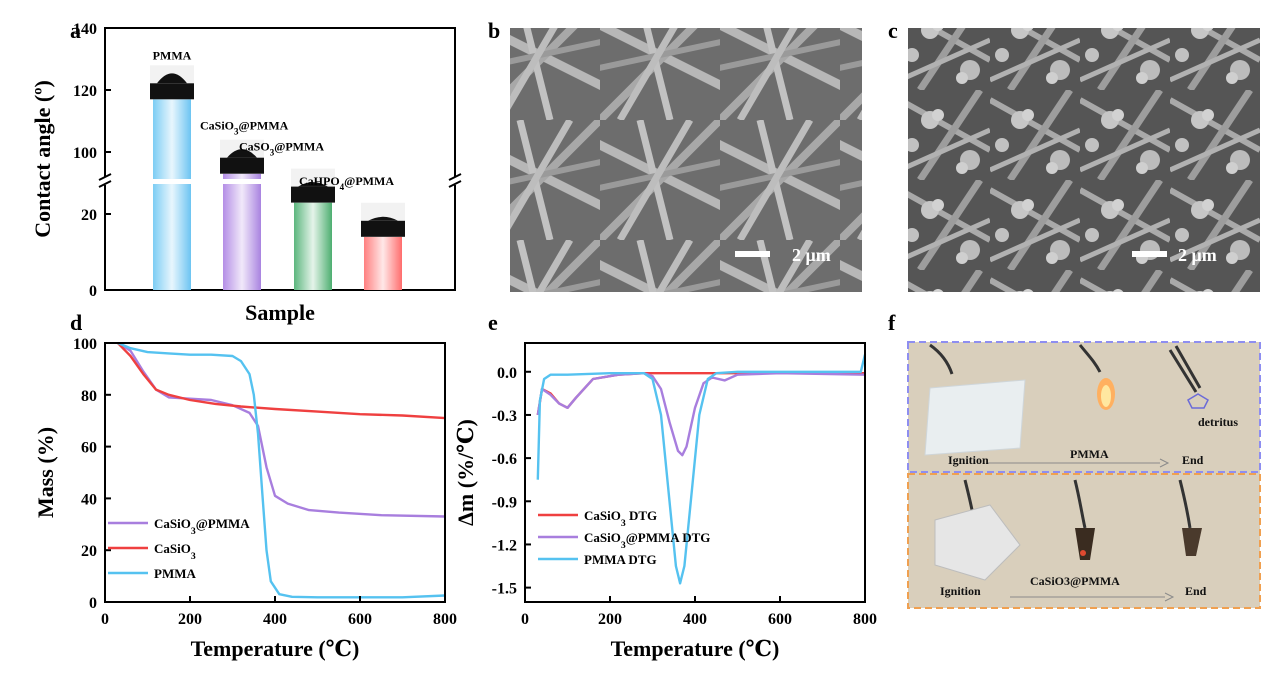 This screenshot has height=685, width=1269. Describe the element at coordinates (175, 551) in the screenshot. I see `legend-label-1: CaSiO3` at that location.